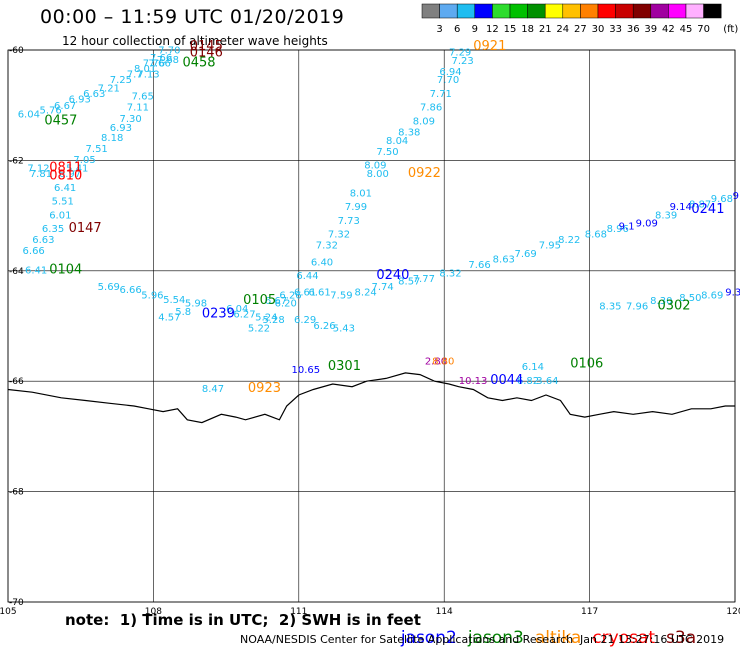 This screenshot has width=740, height=650. What do you see at coordinates (722, 199) in the screenshot?
I see `wave-height-value: 9.68` at bounding box center [722, 199].